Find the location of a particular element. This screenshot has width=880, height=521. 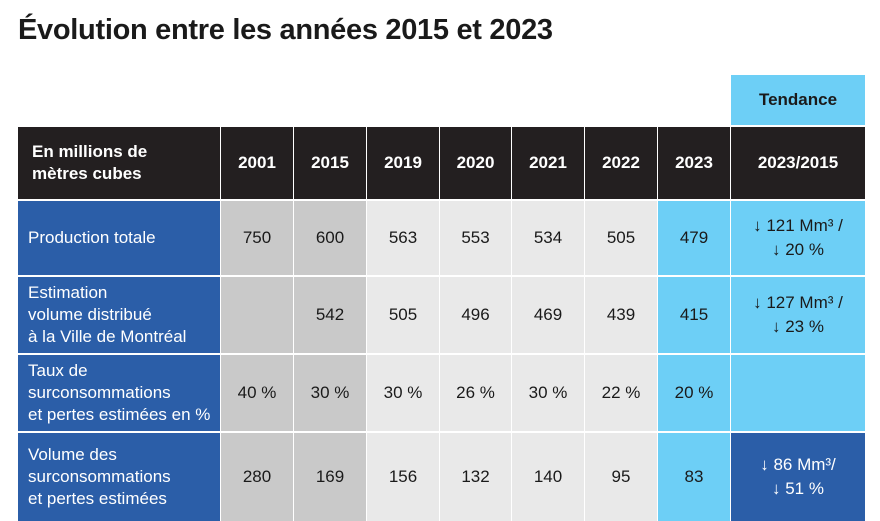

table-cell: 542 is located at coordinates (330, 315).